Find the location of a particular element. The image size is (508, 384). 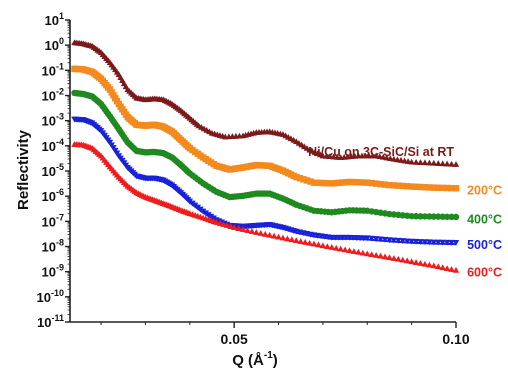

series-label: 500°C is located at coordinates (484, 245).